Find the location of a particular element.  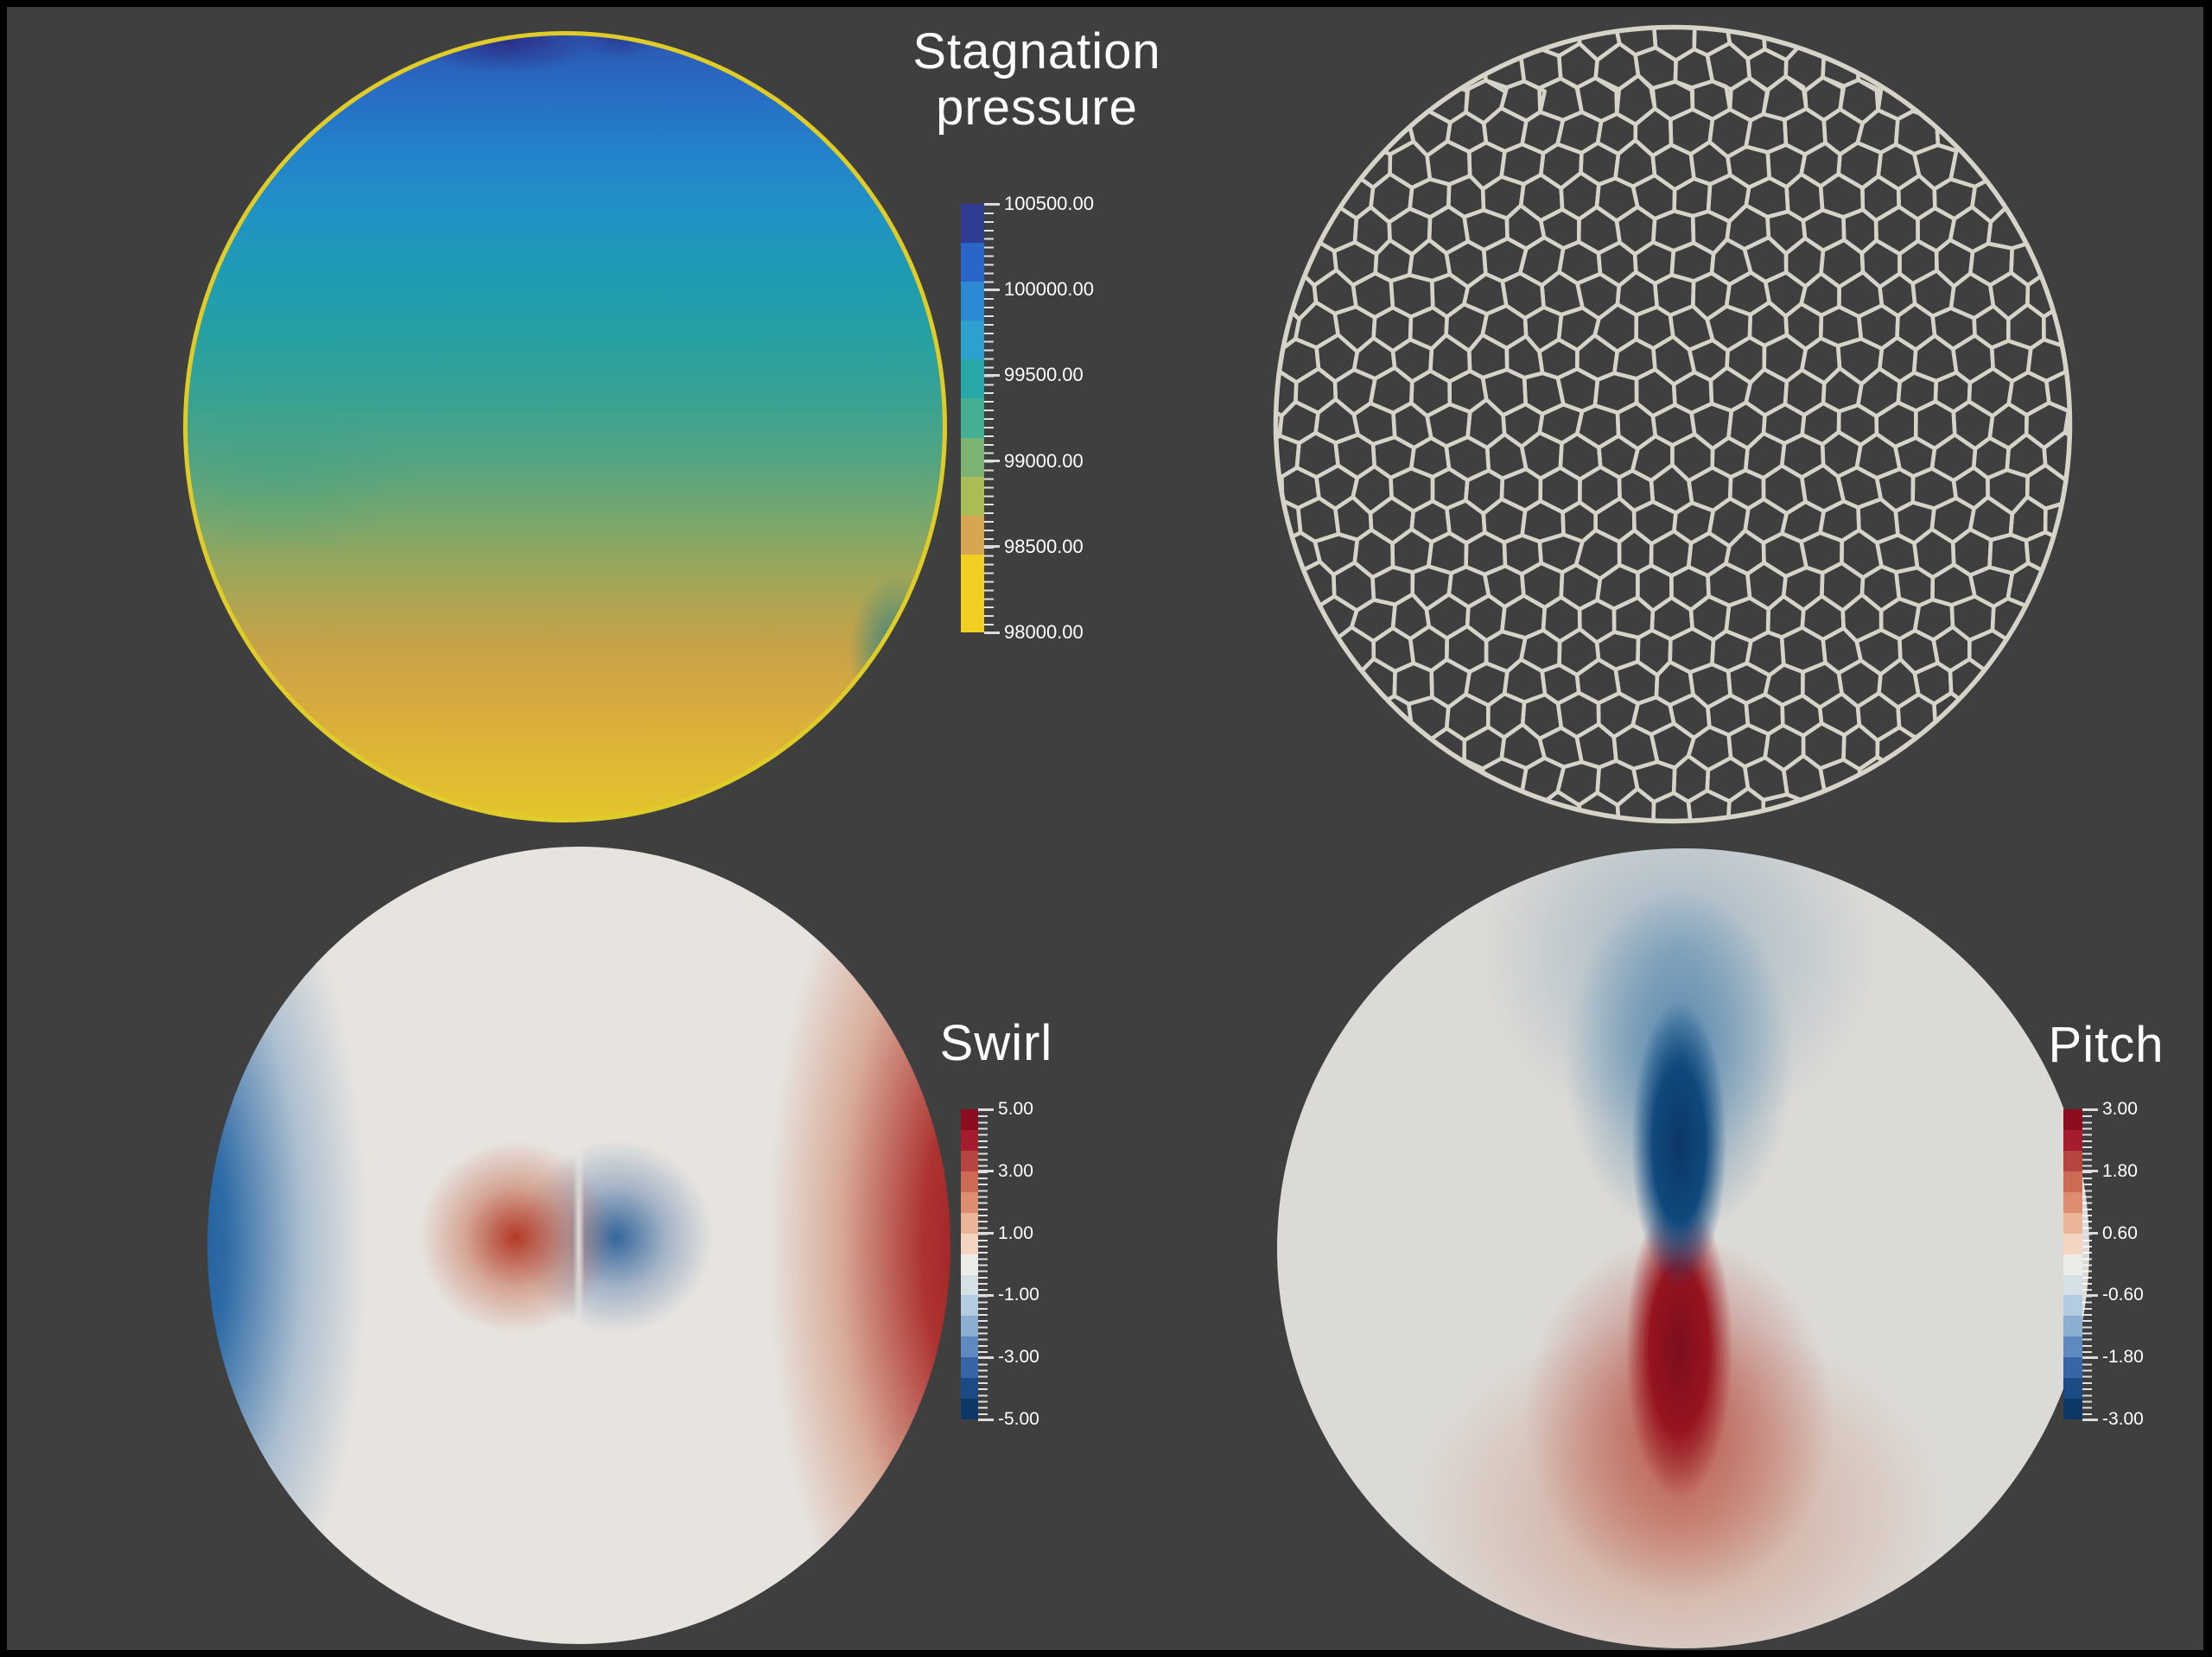

colorbar-major-tick-row: 3.00 is located at coordinates (1005, 1171).